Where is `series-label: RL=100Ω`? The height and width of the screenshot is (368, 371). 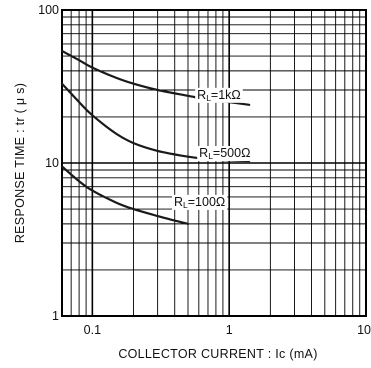
series-label: RL=100Ω is located at coordinates (199, 202).